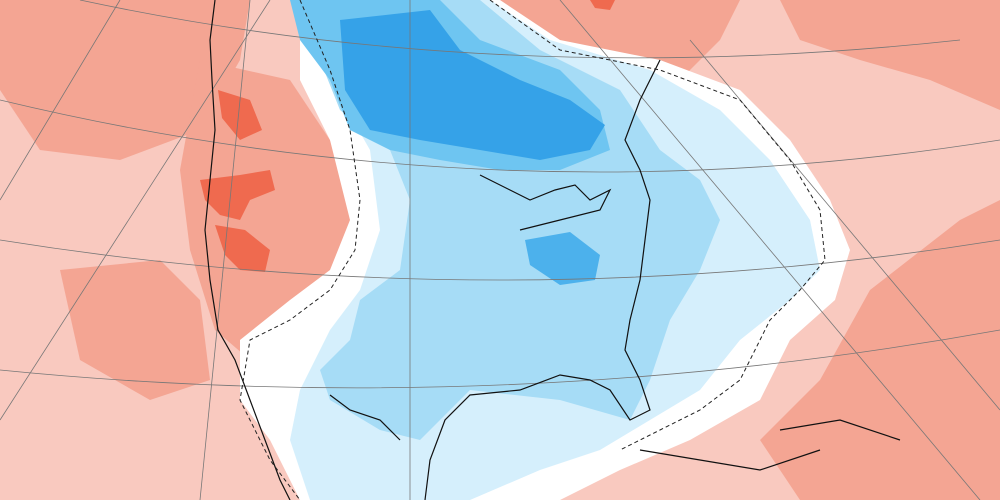 The height and width of the screenshot is (500, 1000). What do you see at coordinates (562, 258) in the screenshot?
I see `strong-cool-anomaly` at bounding box center [562, 258].